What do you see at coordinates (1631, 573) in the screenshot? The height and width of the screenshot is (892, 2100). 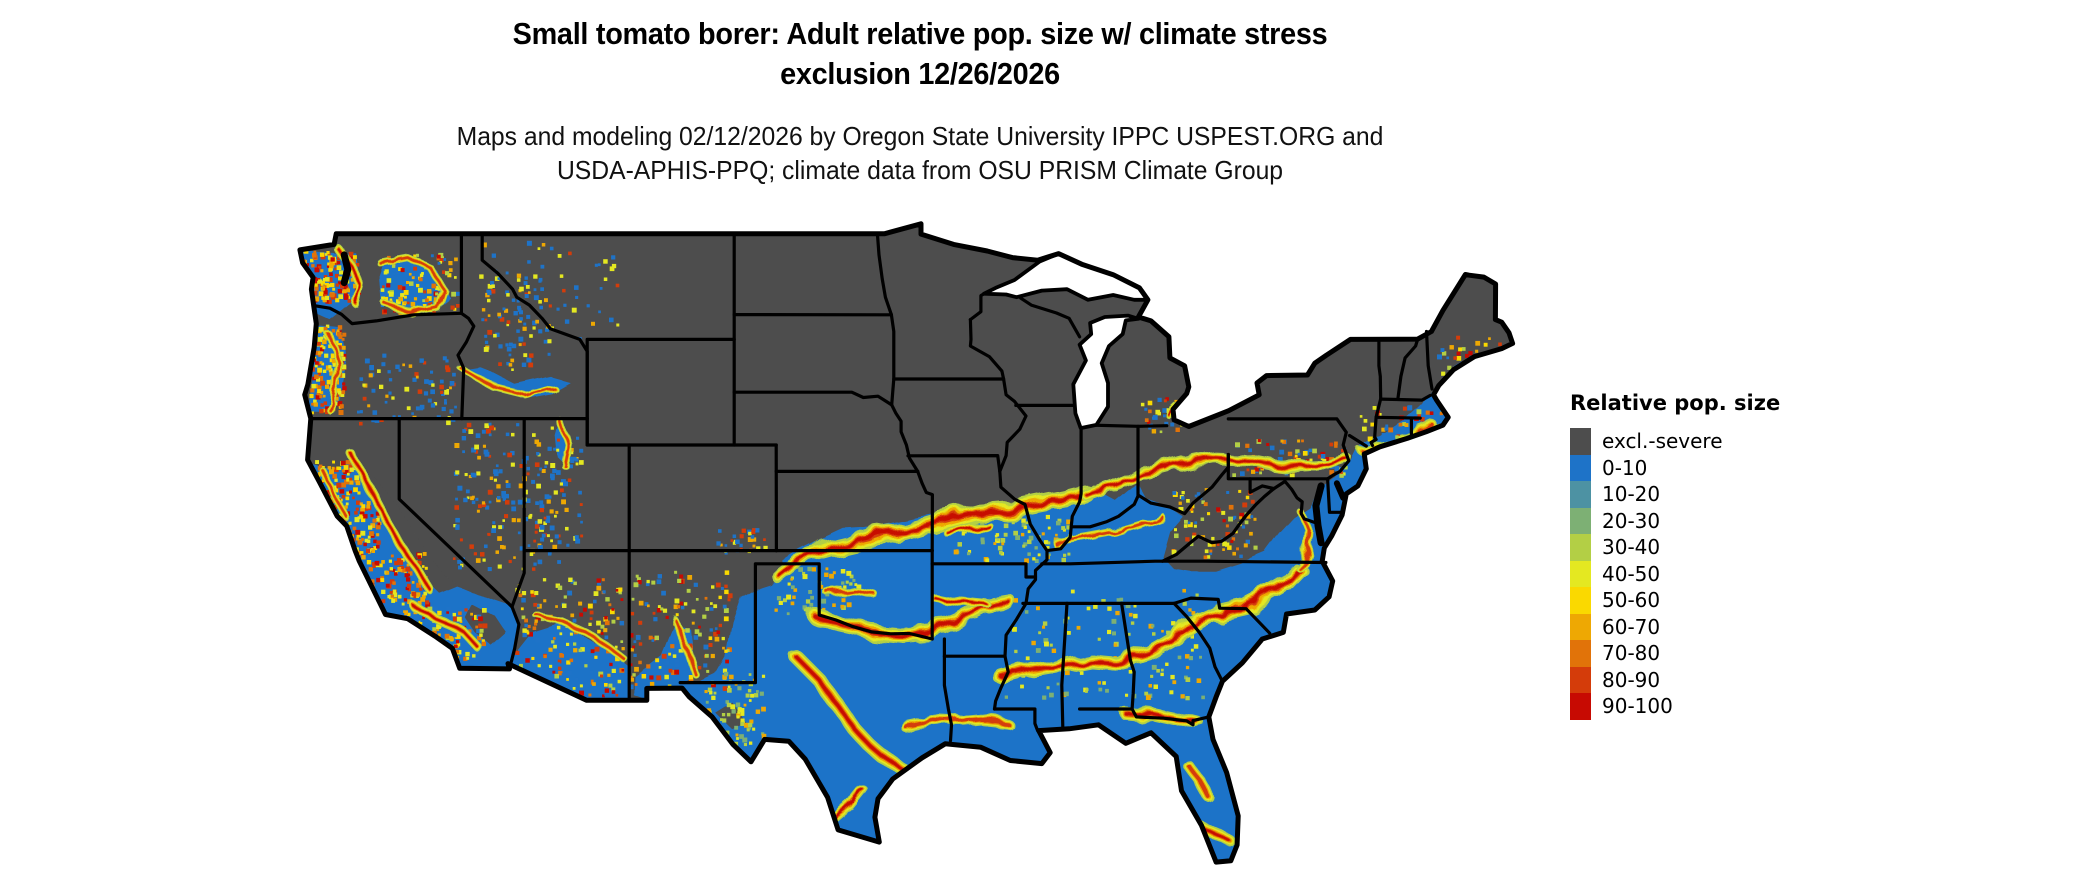 I see `legend-label: 40-50` at bounding box center [1631, 573].